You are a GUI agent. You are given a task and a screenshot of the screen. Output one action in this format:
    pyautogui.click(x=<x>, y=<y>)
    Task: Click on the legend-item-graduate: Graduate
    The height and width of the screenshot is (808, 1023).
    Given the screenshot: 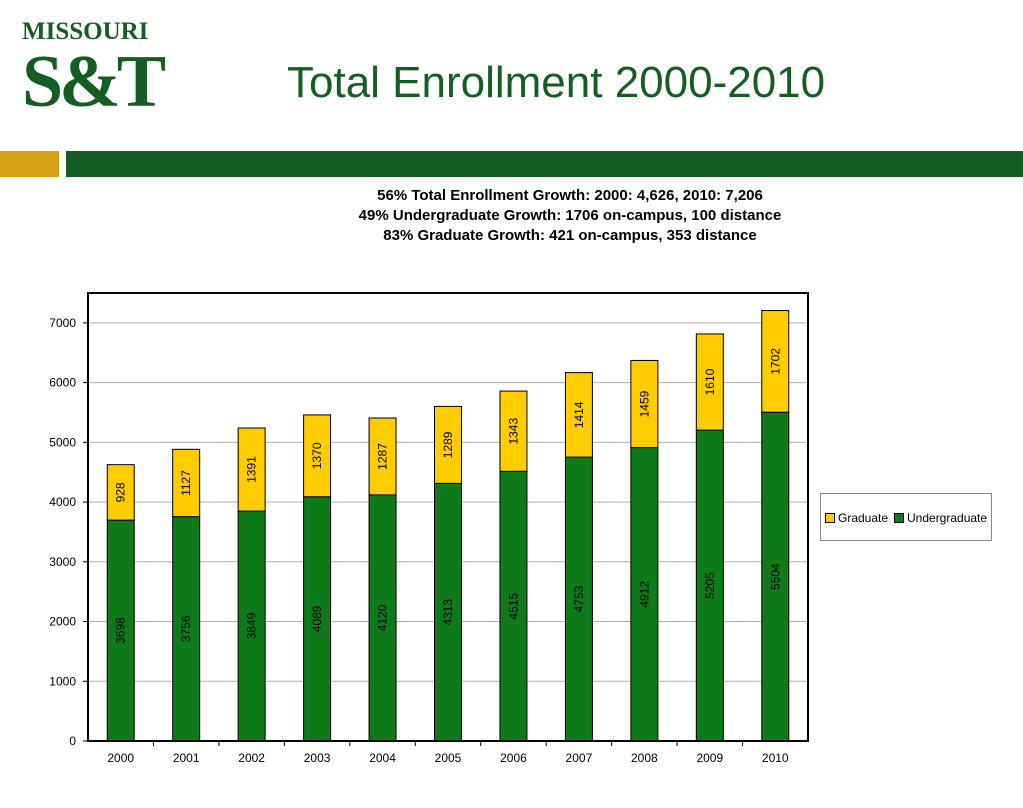 What is the action you would take?
    pyautogui.click(x=856, y=518)
    